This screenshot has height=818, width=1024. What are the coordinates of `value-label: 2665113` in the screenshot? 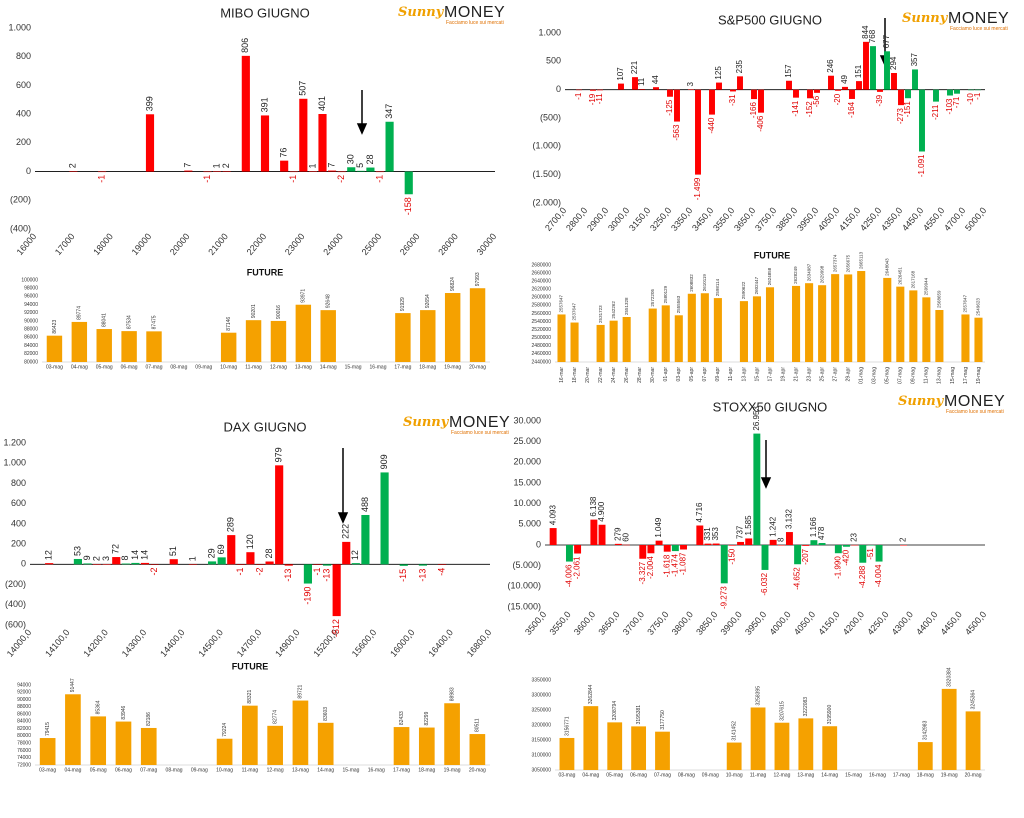 It's located at (860, 260).